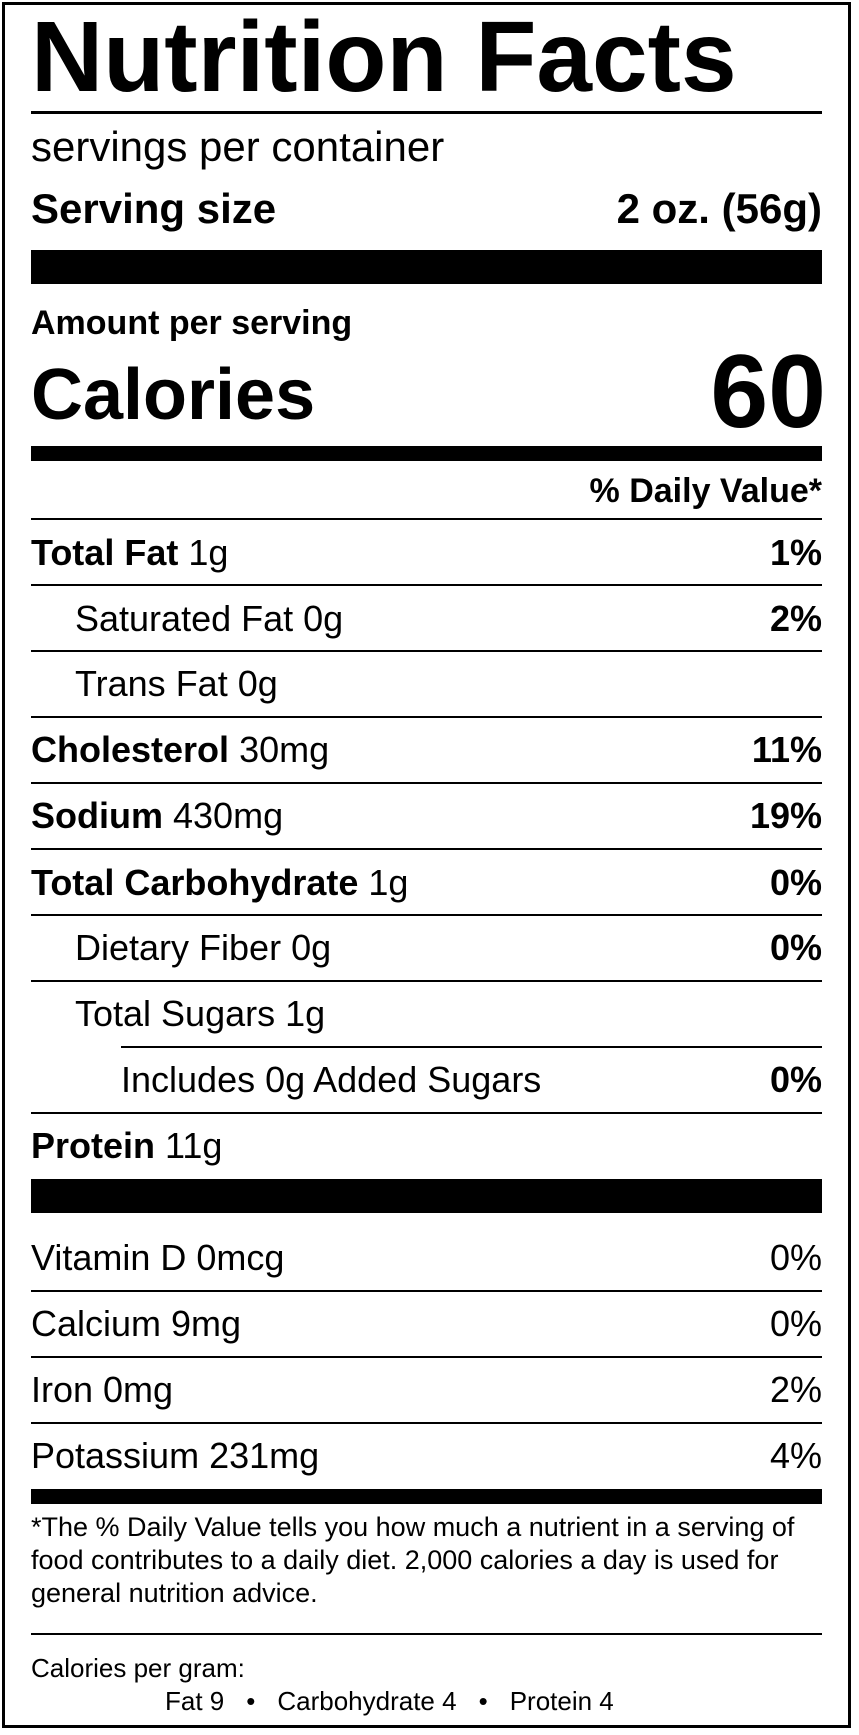 The image size is (859, 1735). Describe the element at coordinates (795, 882) in the screenshot. I see `dv-total-carbohydrate: 0%` at that location.